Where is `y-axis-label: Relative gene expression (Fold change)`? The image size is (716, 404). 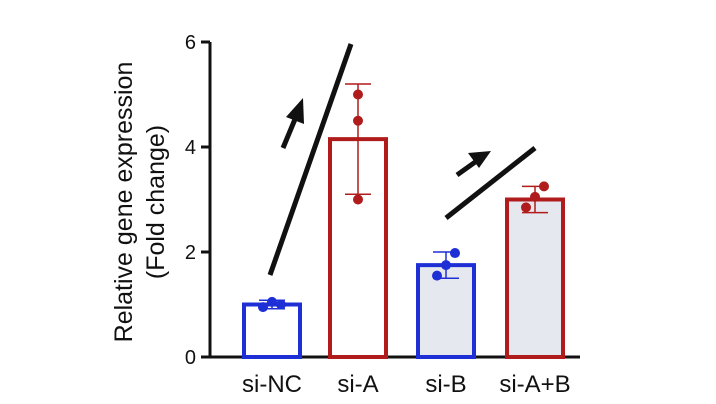 y-axis-label: Relative gene expression (Fold change) is located at coordinates (140, 202).